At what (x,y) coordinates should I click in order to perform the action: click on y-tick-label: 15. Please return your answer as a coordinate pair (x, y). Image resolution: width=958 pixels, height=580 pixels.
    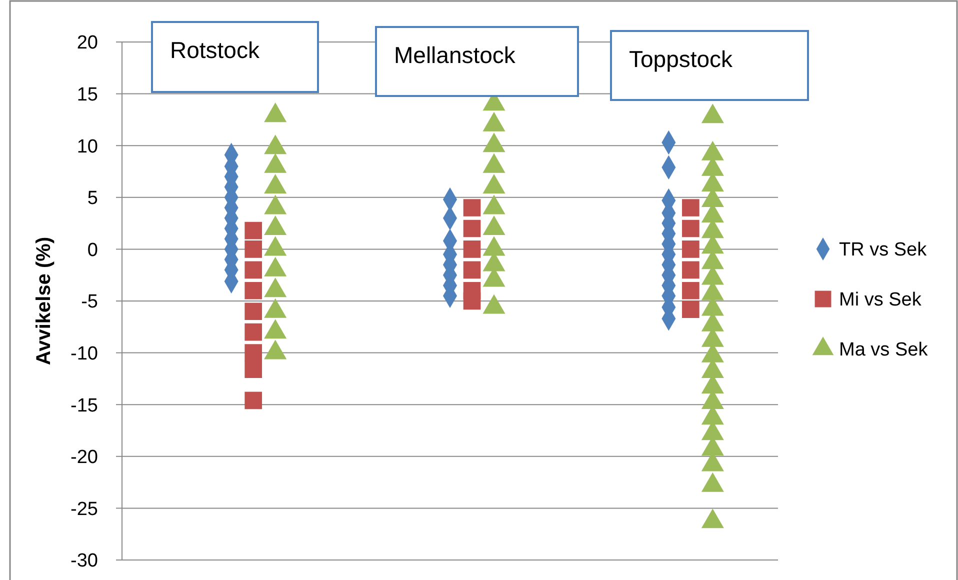
    Looking at the image, I should click on (87, 95).